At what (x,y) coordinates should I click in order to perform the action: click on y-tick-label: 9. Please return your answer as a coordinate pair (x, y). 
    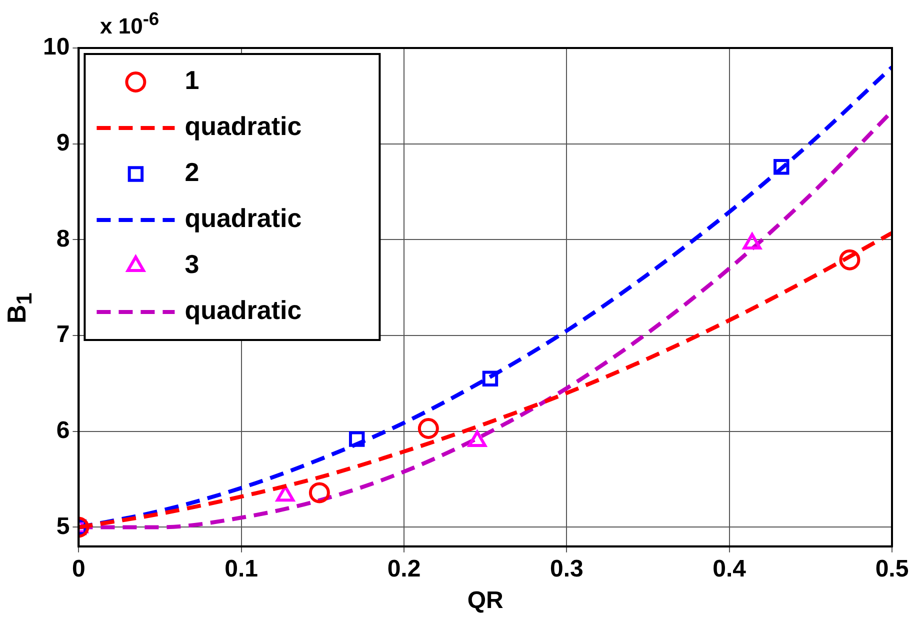
    Looking at the image, I should click on (63, 142).